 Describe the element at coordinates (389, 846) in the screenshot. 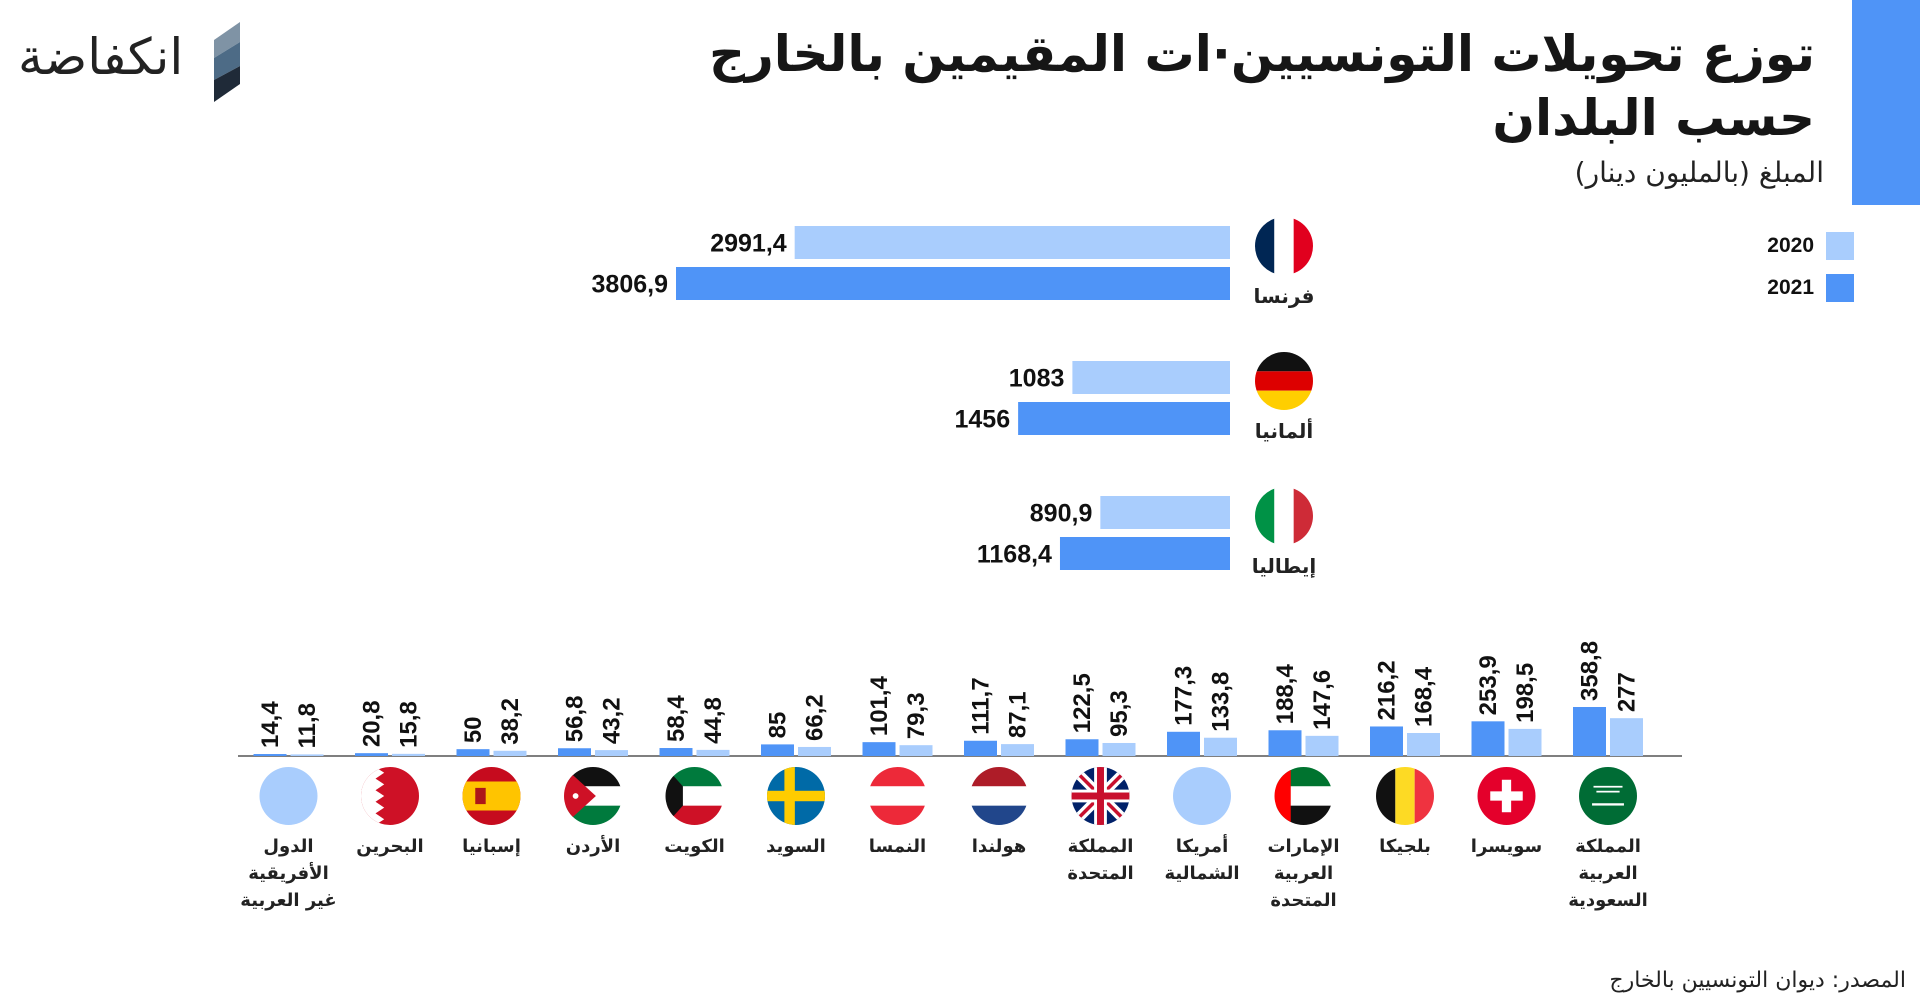

I see `vbar-category-label: البحرين` at that location.